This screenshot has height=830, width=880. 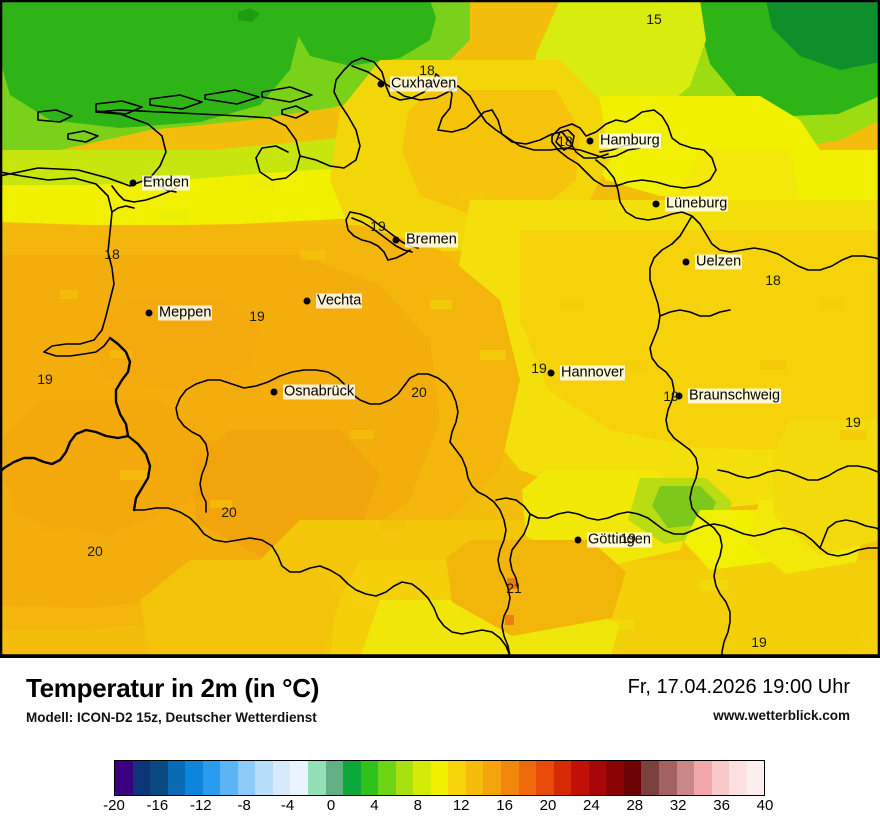 What do you see at coordinates (417, 805) in the screenshot?
I see `colorbar-tick: 8` at bounding box center [417, 805].